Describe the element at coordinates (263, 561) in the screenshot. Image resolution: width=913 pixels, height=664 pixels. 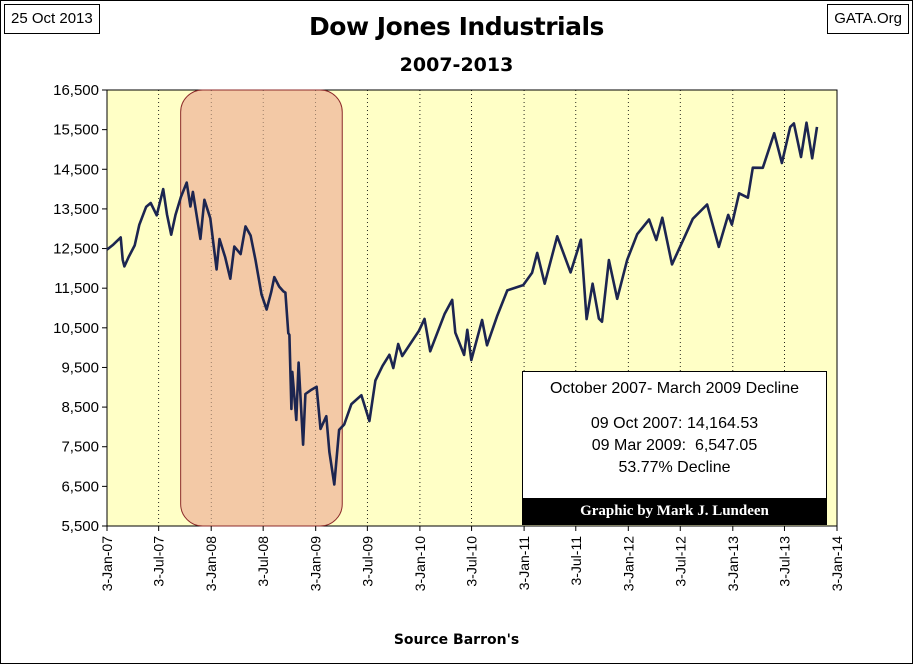
I see `x-tick-label: 3-Jul-08` at that location.